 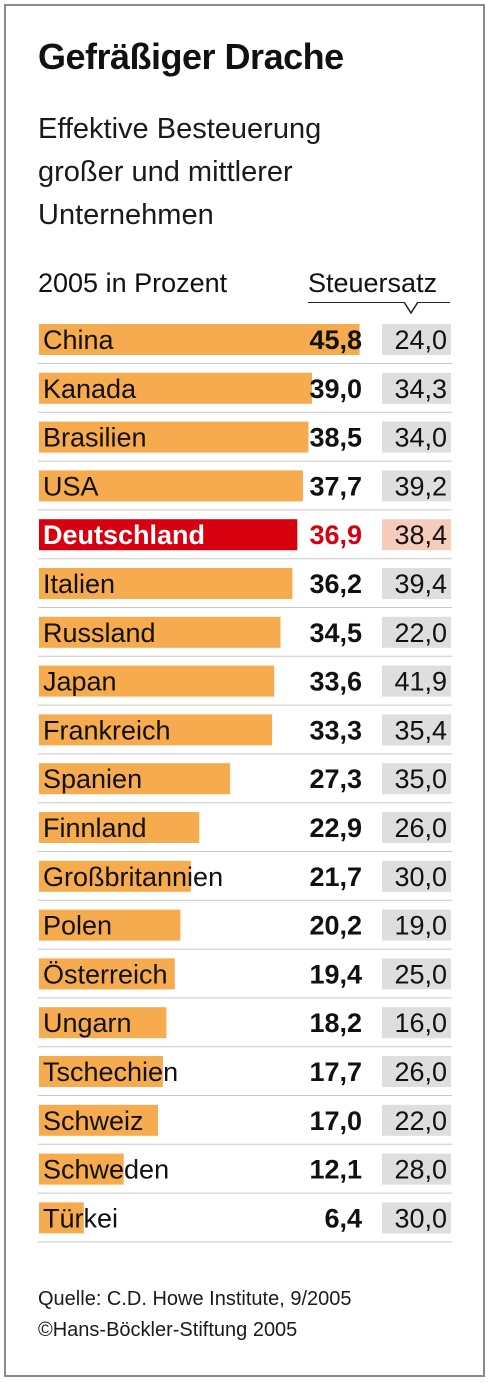 I want to click on category-label: Italien, so click(x=79, y=584).